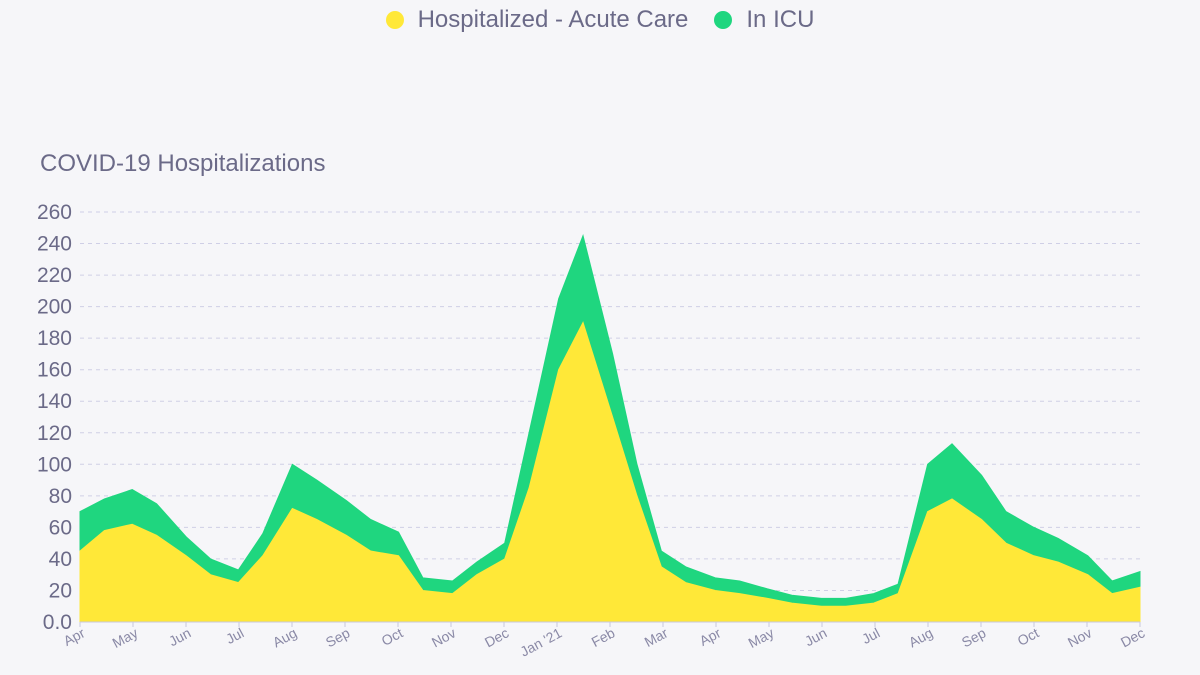 The image size is (1200, 675). Describe the element at coordinates (57, 622) in the screenshot. I see `y-tick-label: 0.0` at that location.